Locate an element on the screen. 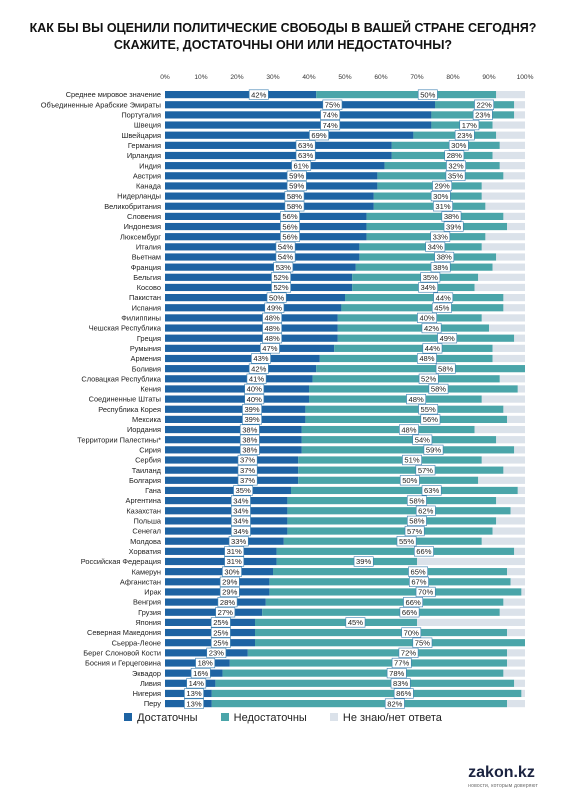  category-label: Люксембург is located at coordinates (140, 236).